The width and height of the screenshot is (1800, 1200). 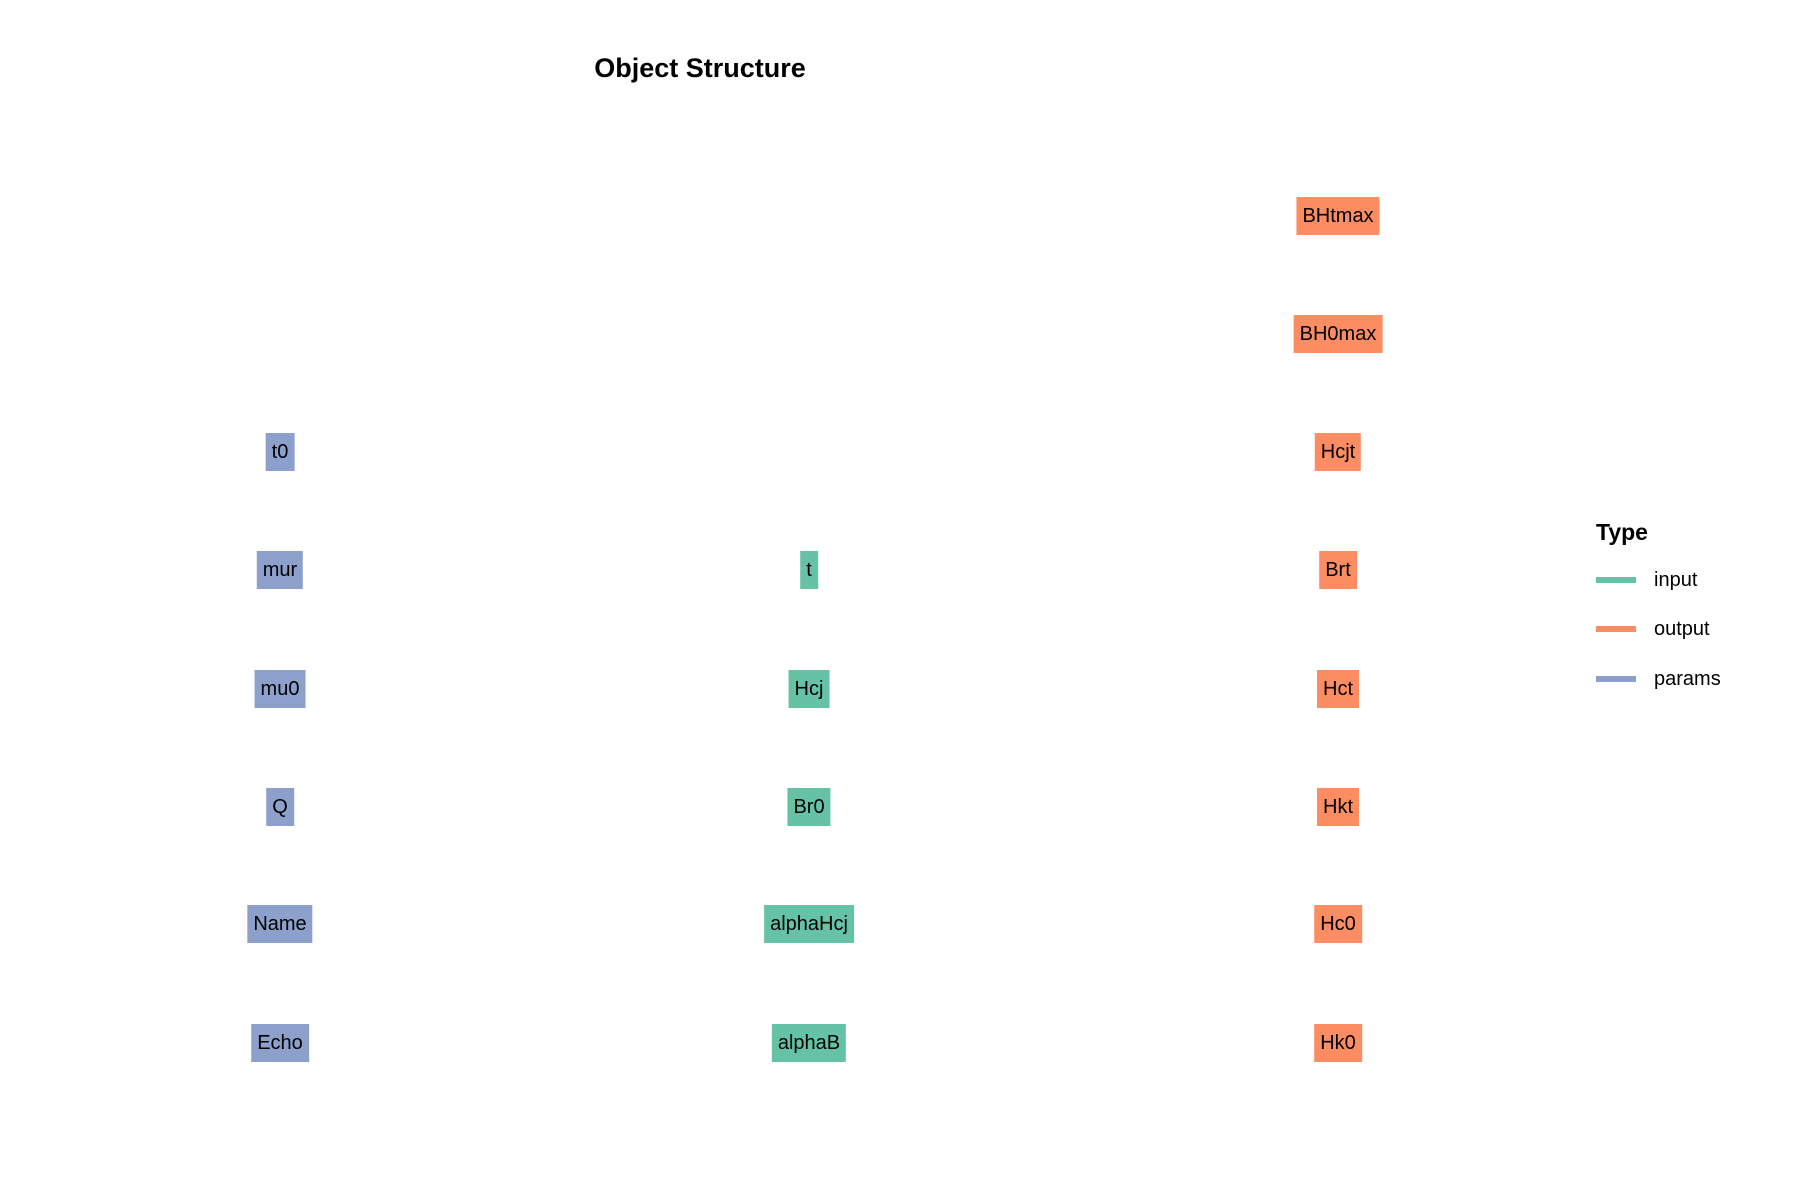 I want to click on legend-swatch-params, so click(x=1616, y=679).